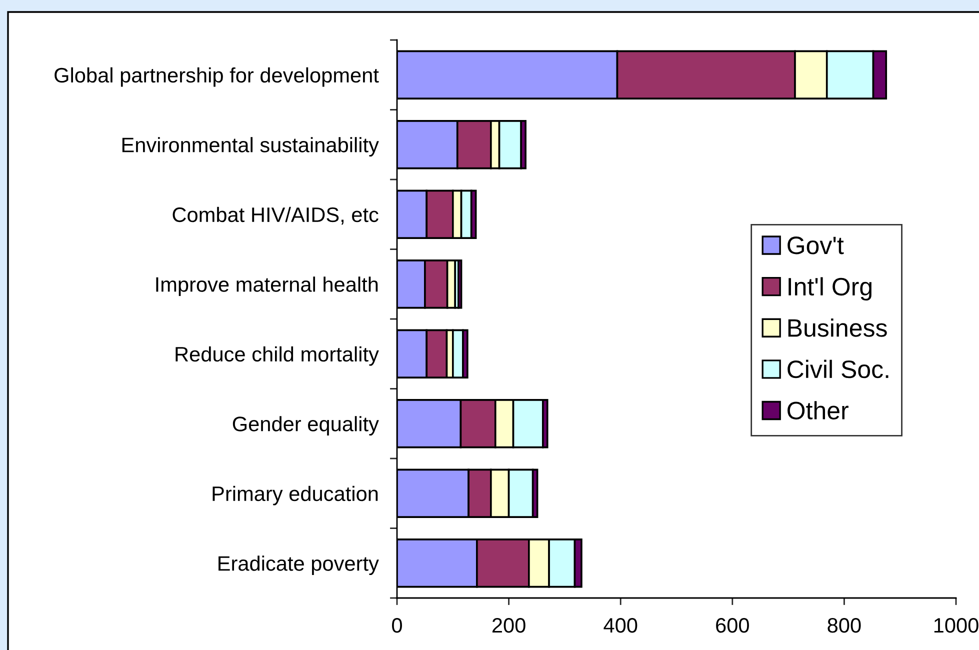  I want to click on x-tick-label: 0, so click(397, 625).